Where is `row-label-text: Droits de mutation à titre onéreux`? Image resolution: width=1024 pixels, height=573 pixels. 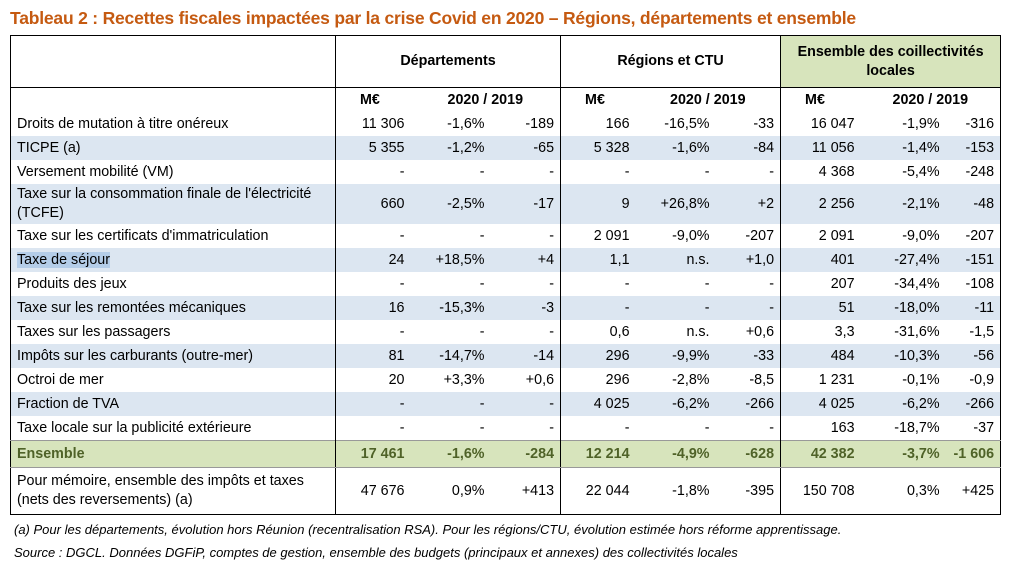
row-label-text: Droits de mutation à titre onéreux is located at coordinates (123, 123).